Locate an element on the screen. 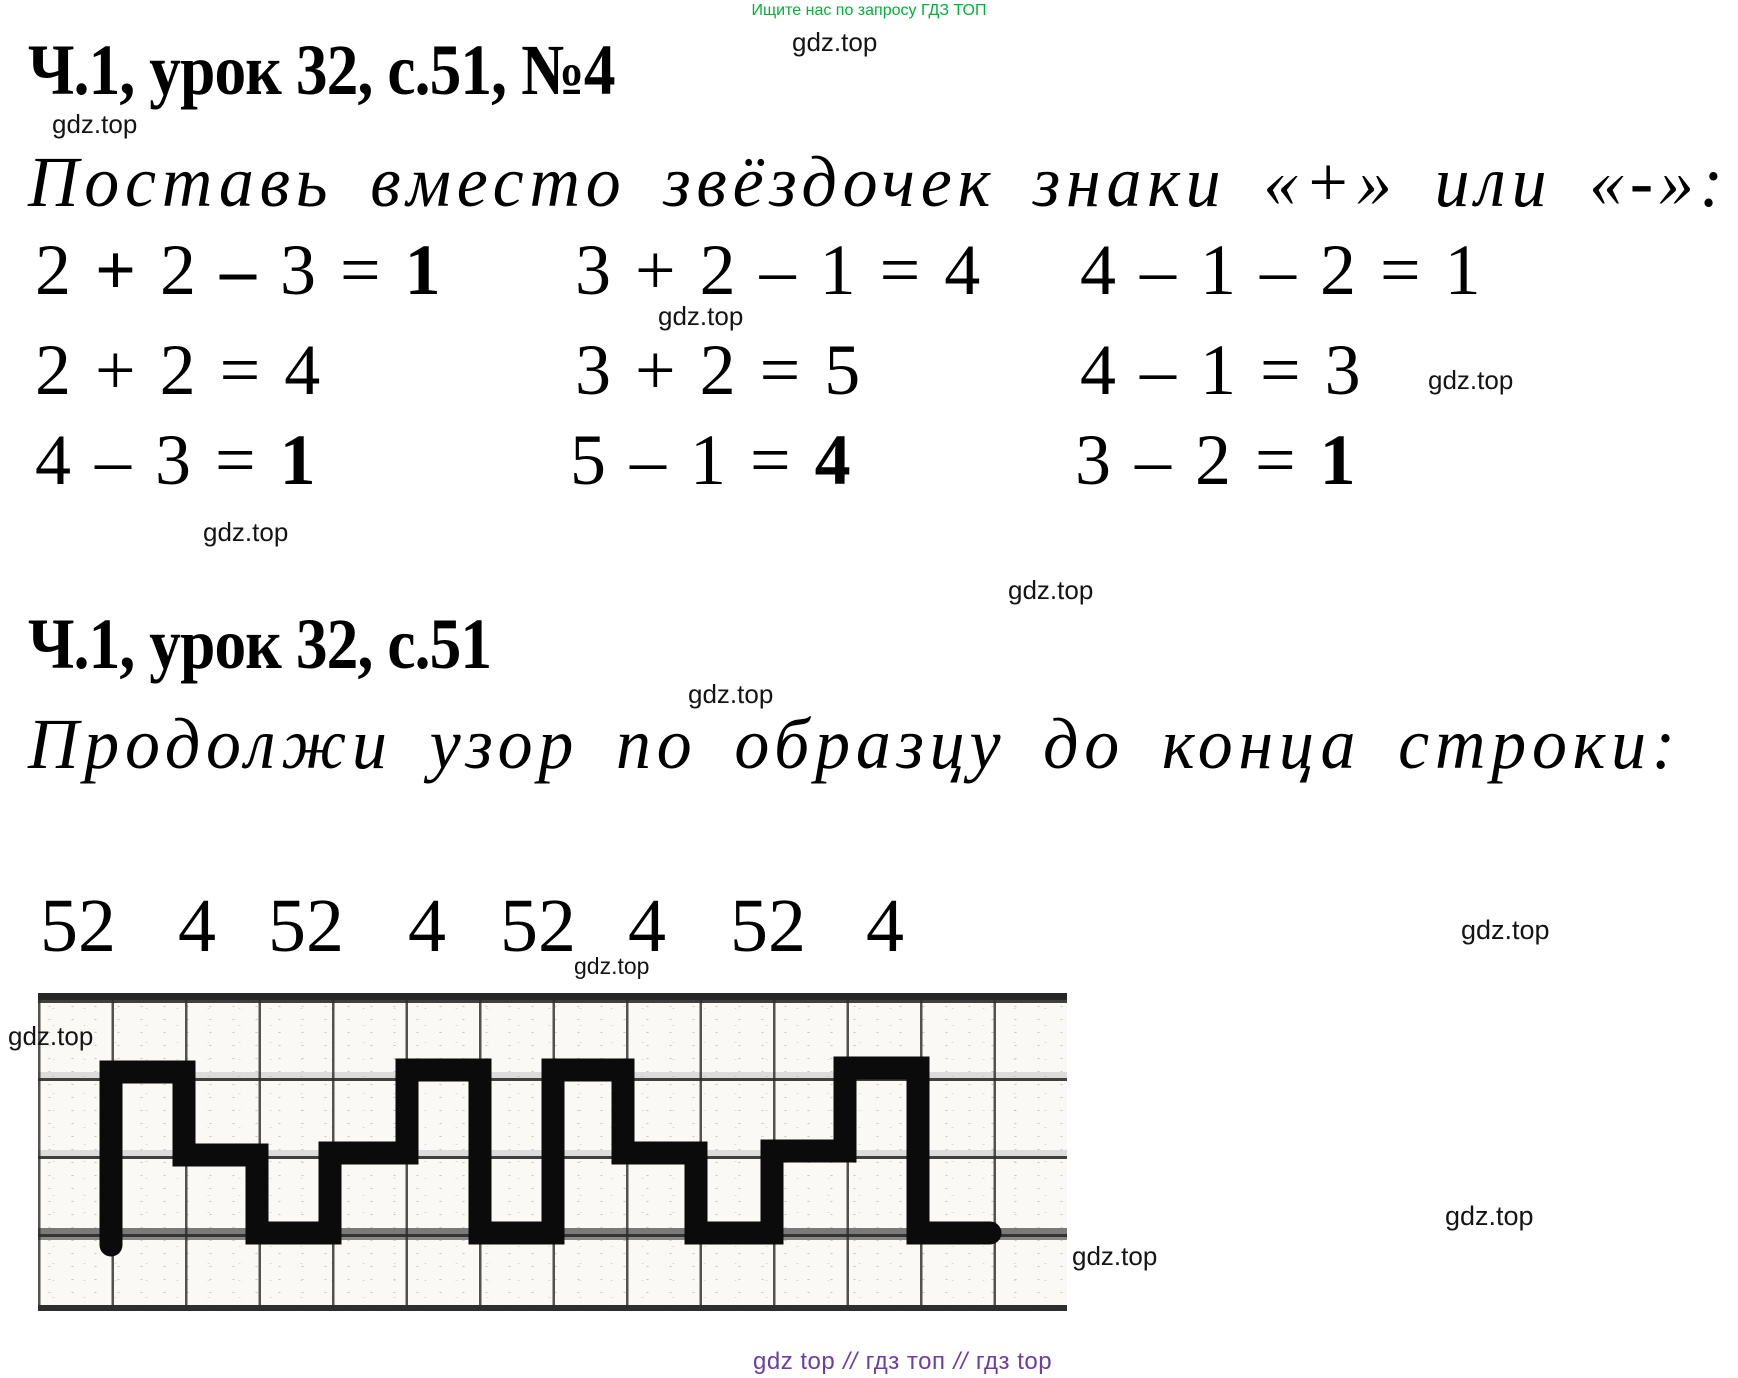  equation-answer: – is located at coordinates (238, 270).